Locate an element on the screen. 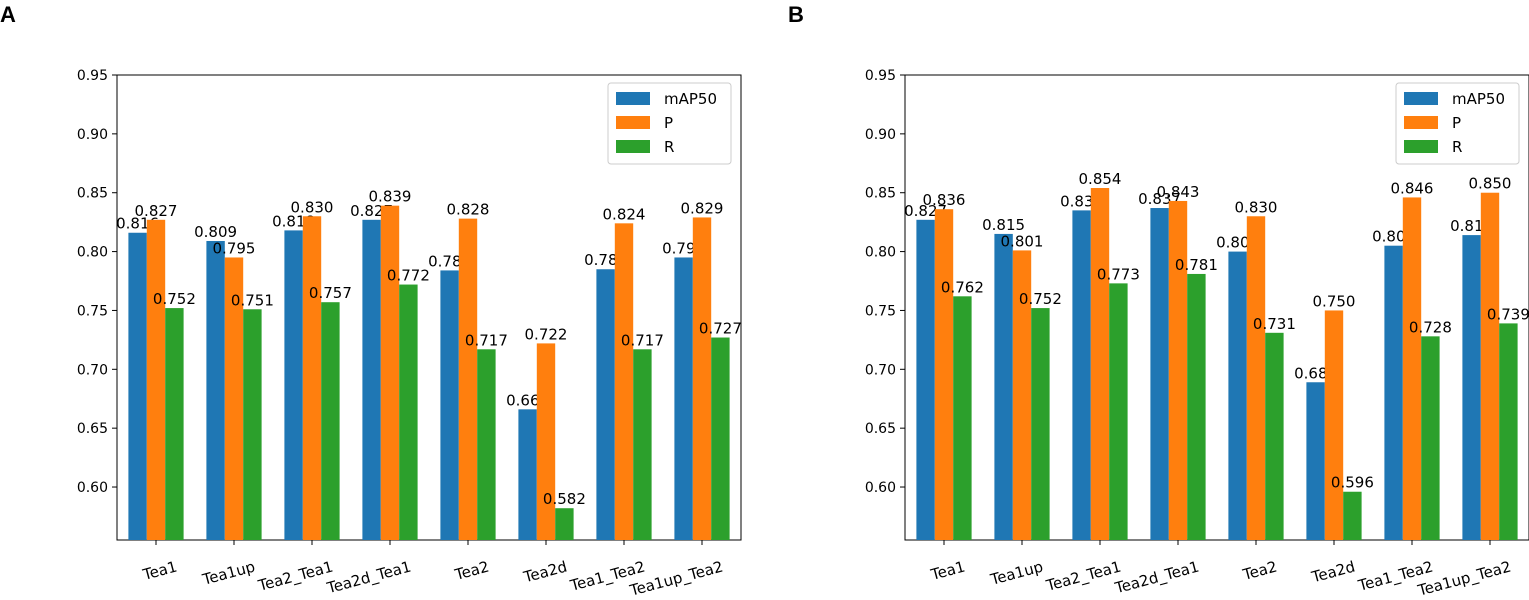  legend-label-b-r: R is located at coordinates (1457, 147).